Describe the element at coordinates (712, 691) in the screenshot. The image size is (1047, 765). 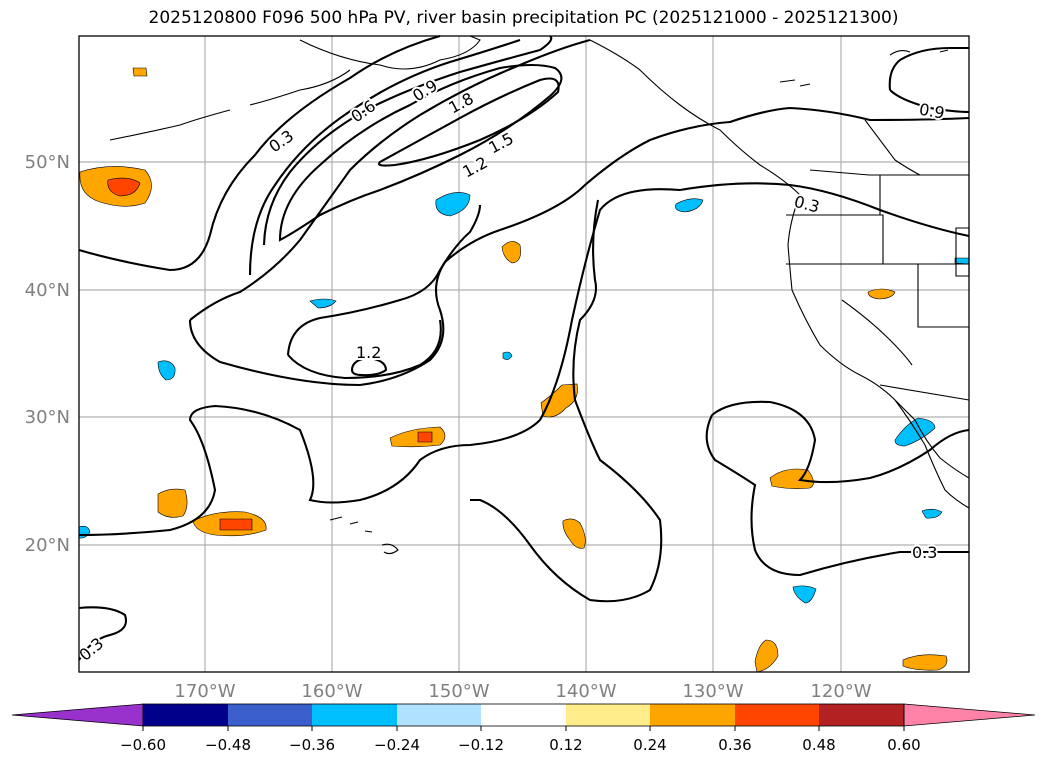
I see `lon-tick-label: 130°W` at that location.